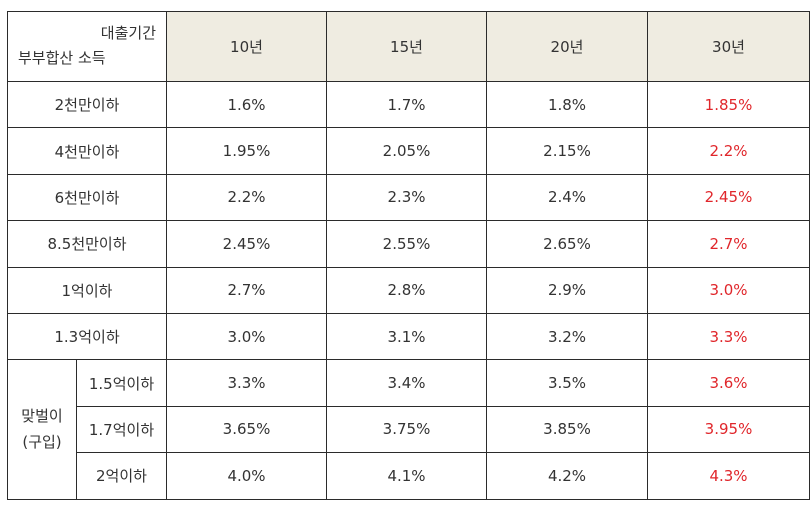 The image size is (811, 507). I want to click on rate-cell-30y: 3.95%, so click(728, 429).